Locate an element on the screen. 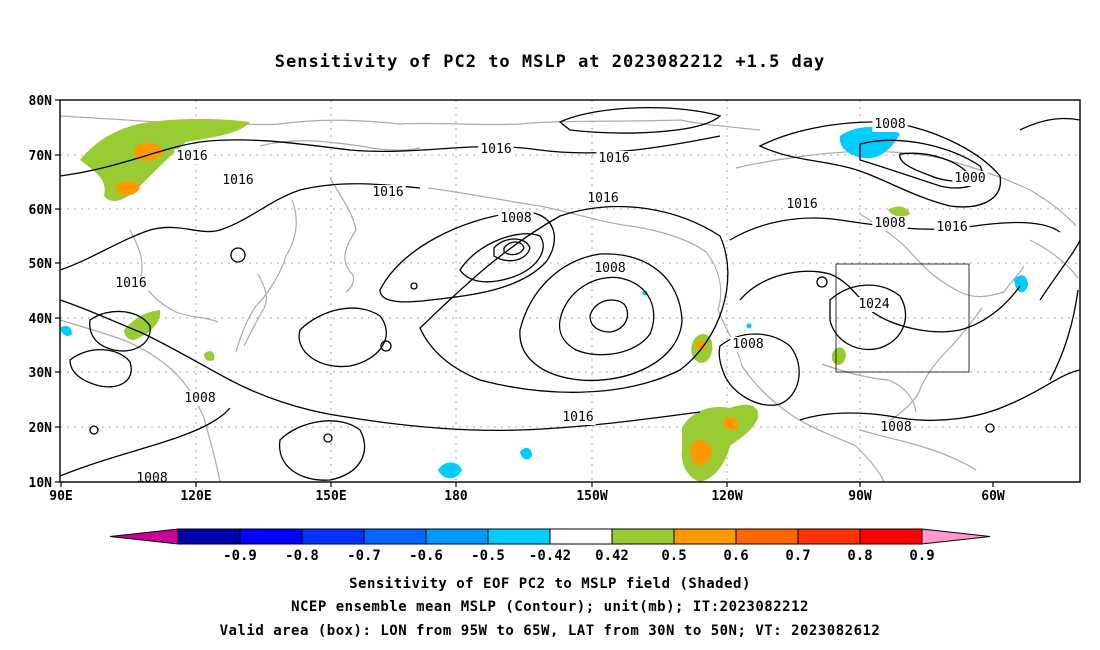  isobar-1008-box is located at coordinates (868, 317).